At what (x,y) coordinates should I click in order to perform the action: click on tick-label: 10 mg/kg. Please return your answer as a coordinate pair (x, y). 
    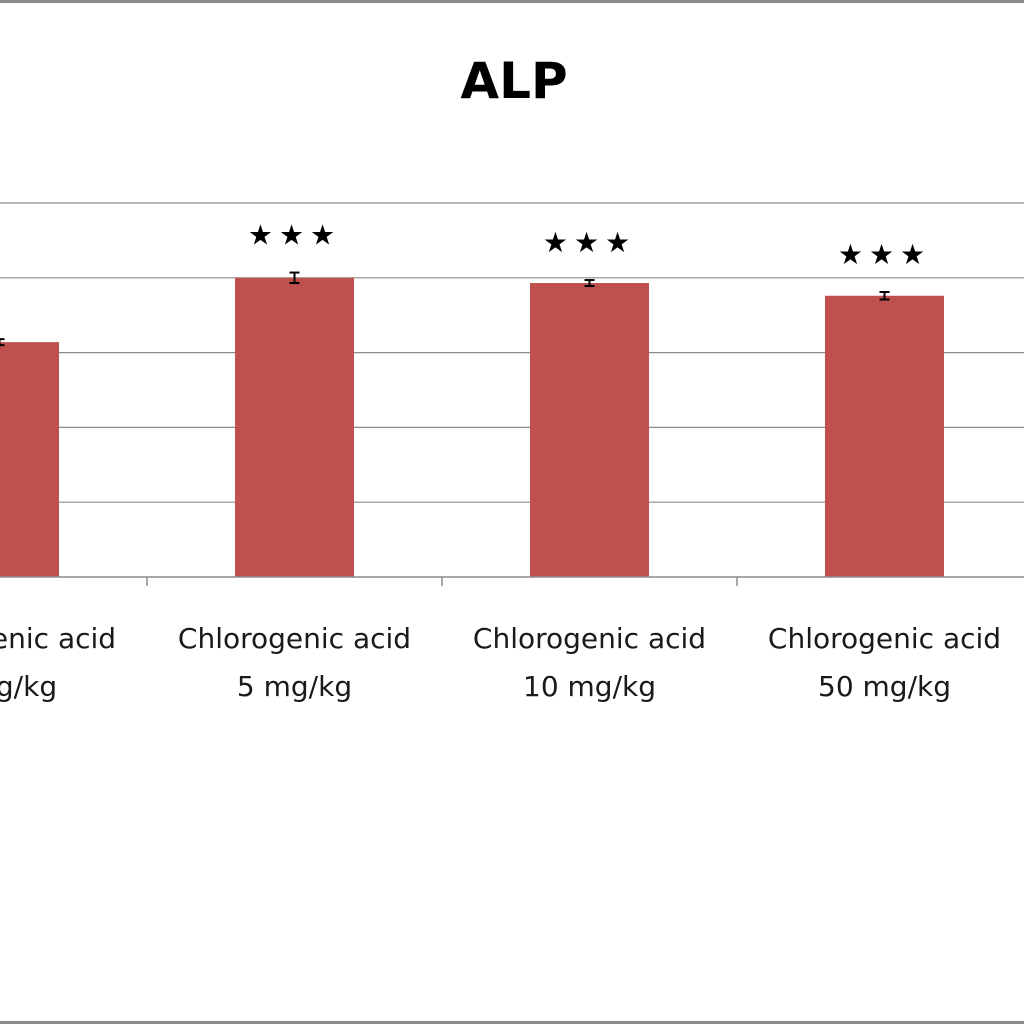
    Looking at the image, I should click on (589, 686).